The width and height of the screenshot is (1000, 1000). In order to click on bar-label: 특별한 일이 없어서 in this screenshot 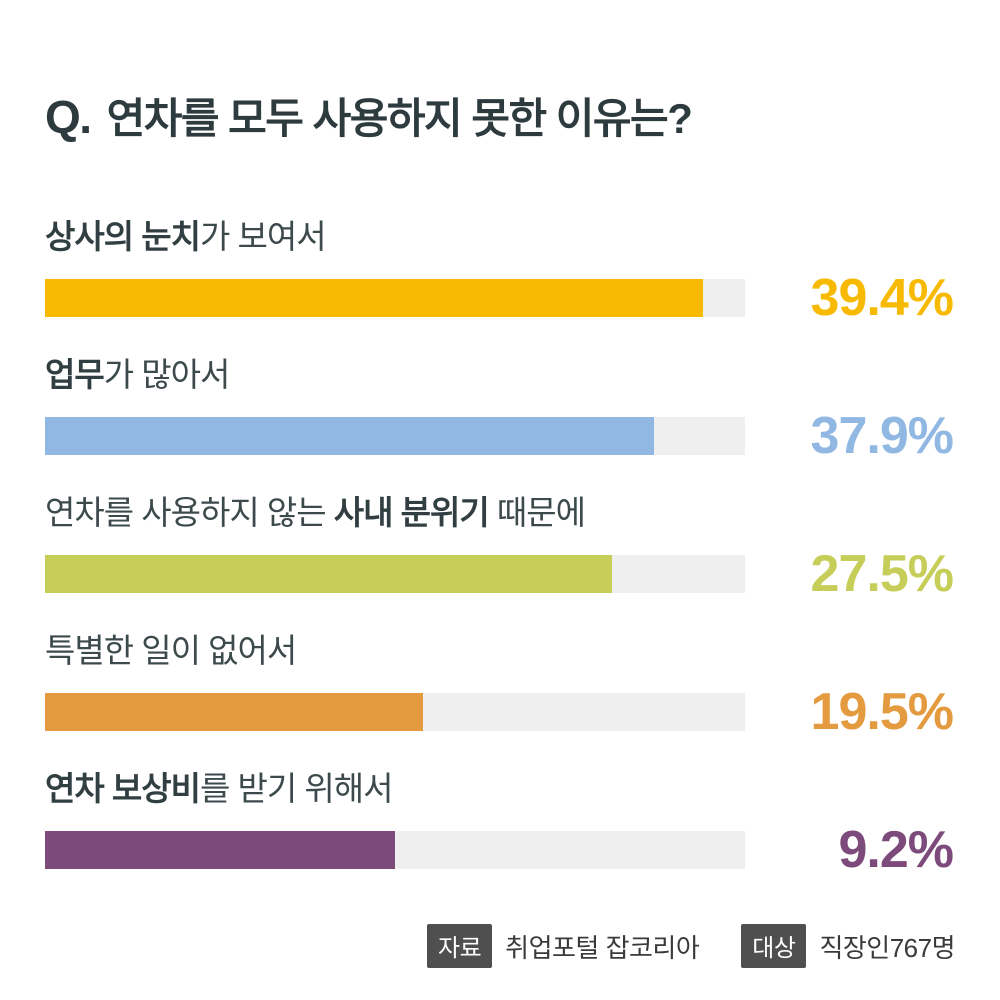, I will do `click(500, 651)`.